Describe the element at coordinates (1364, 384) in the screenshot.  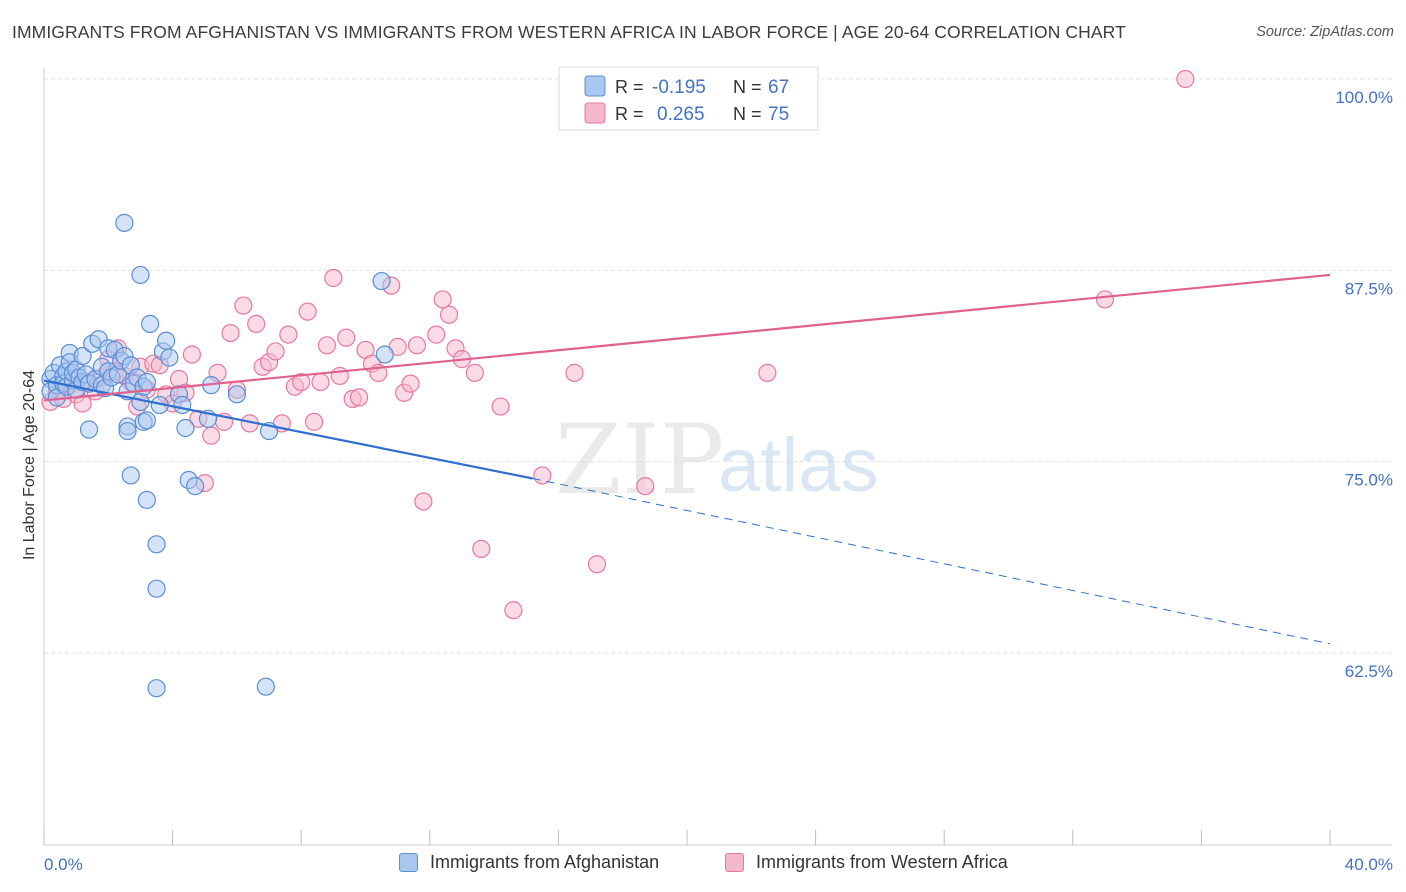
I see `y-tick-labels: 62.5% 75.0% 87.5% 100.0%` at that location.